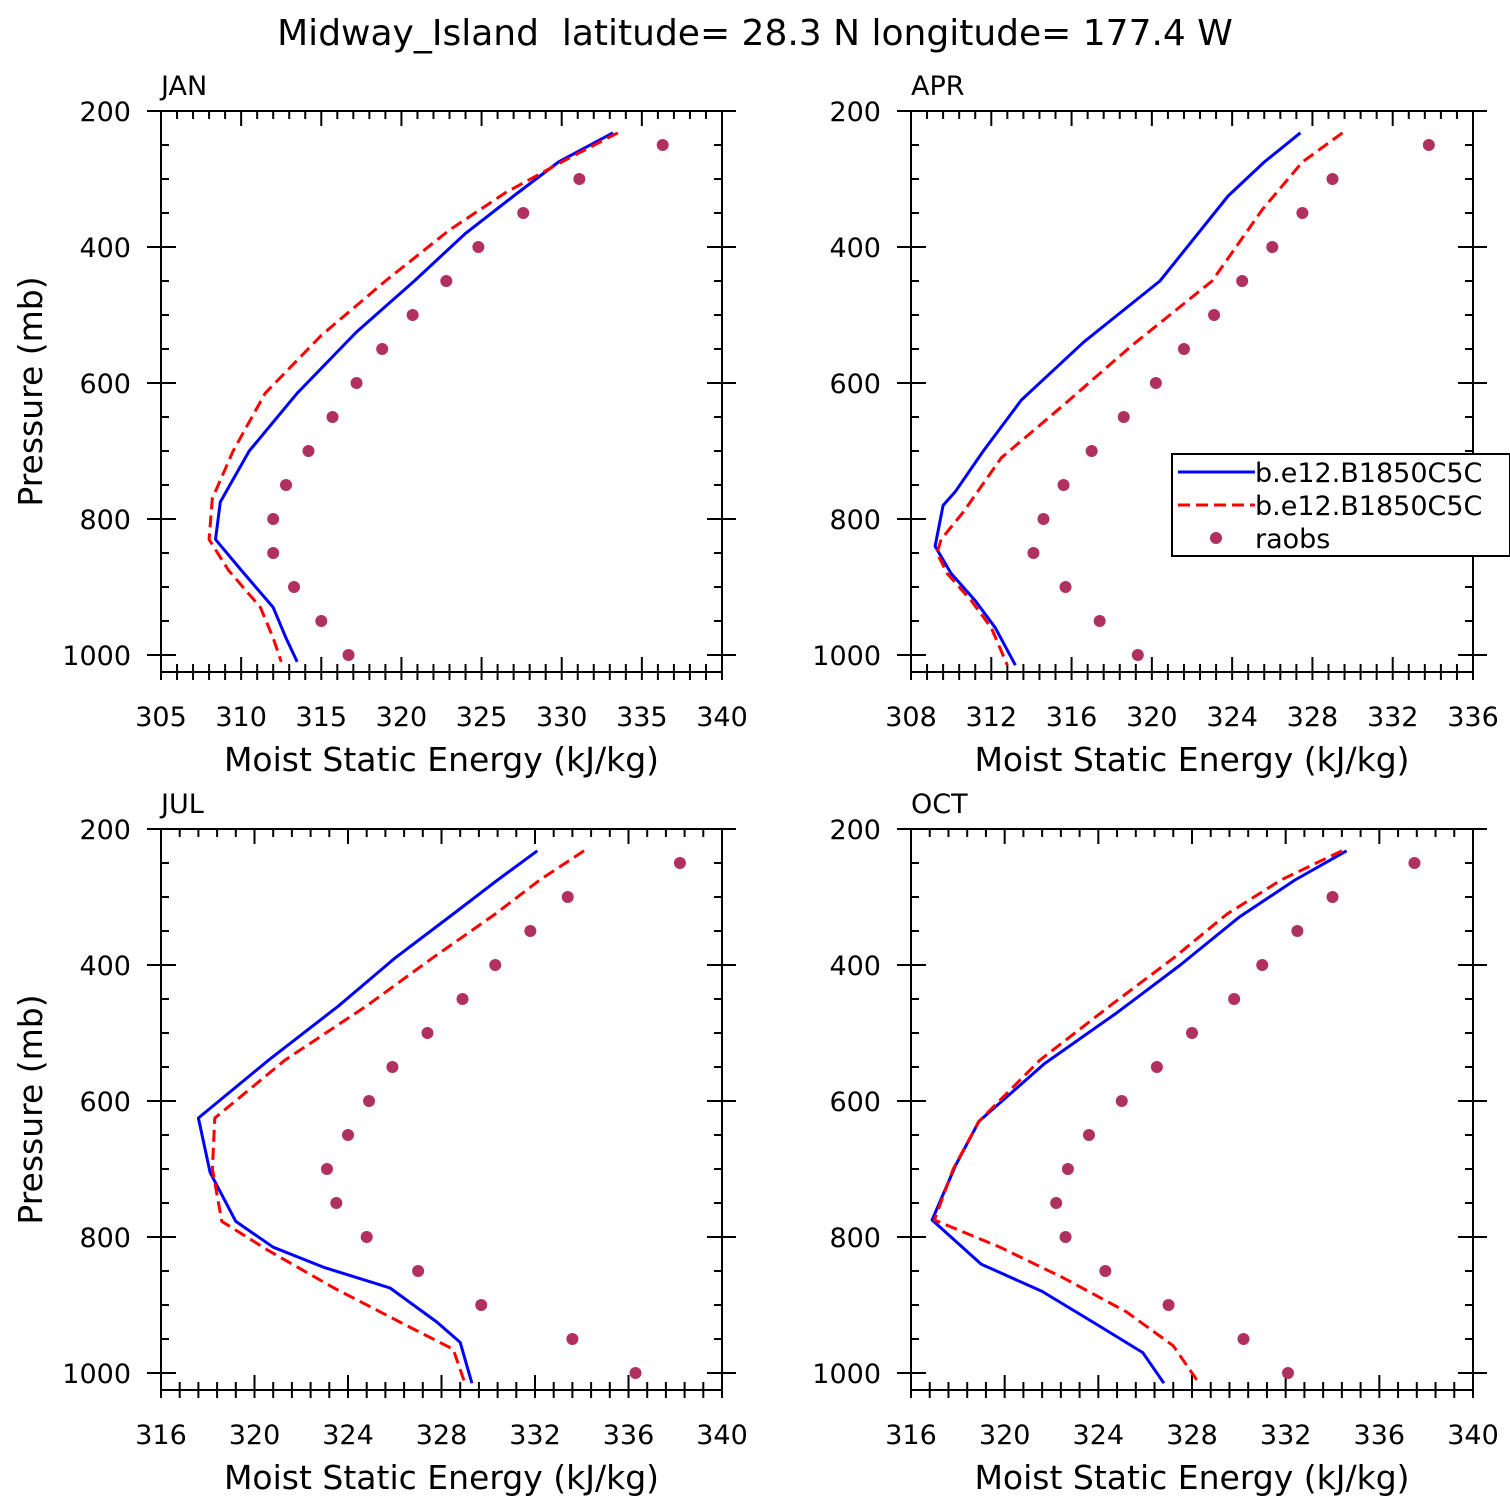 The image size is (1510, 1510). I want to click on legend-marker, so click(1216, 538).